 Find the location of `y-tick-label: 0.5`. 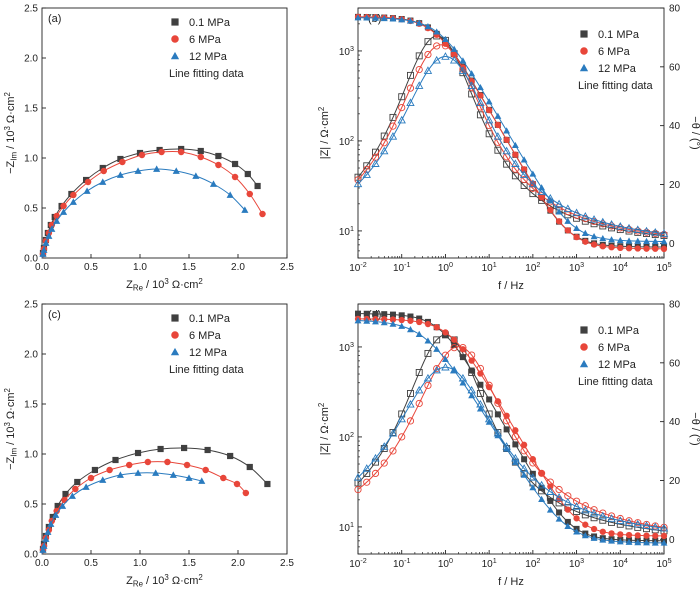

y-tick-label: 0.5 is located at coordinates (31, 209).